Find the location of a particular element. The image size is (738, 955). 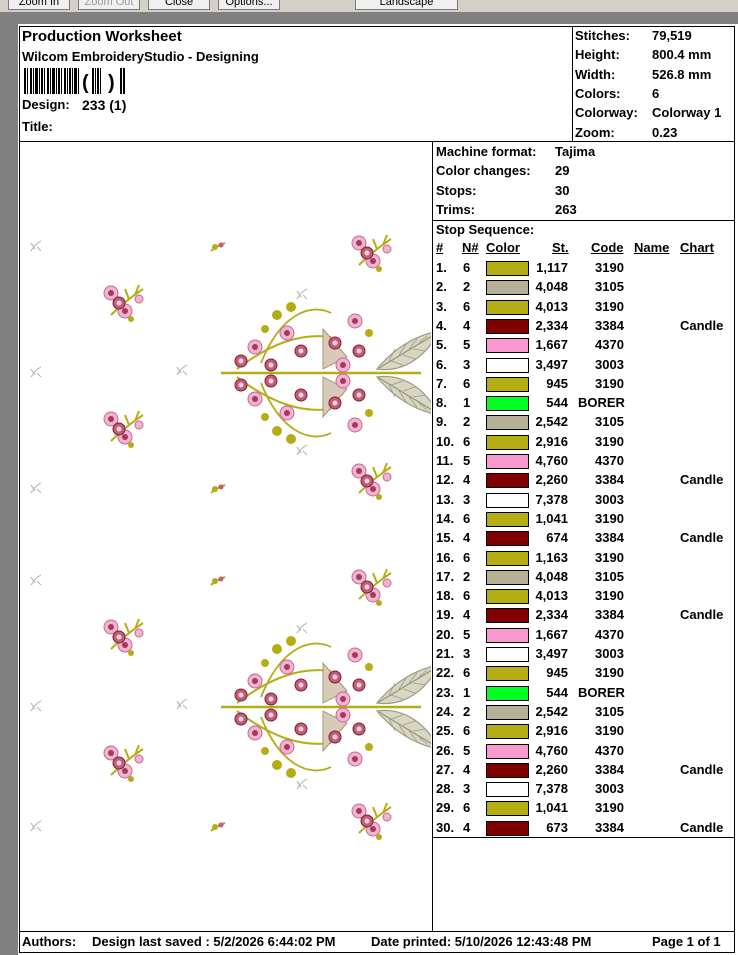

row-index: 4. is located at coordinates (441, 325).